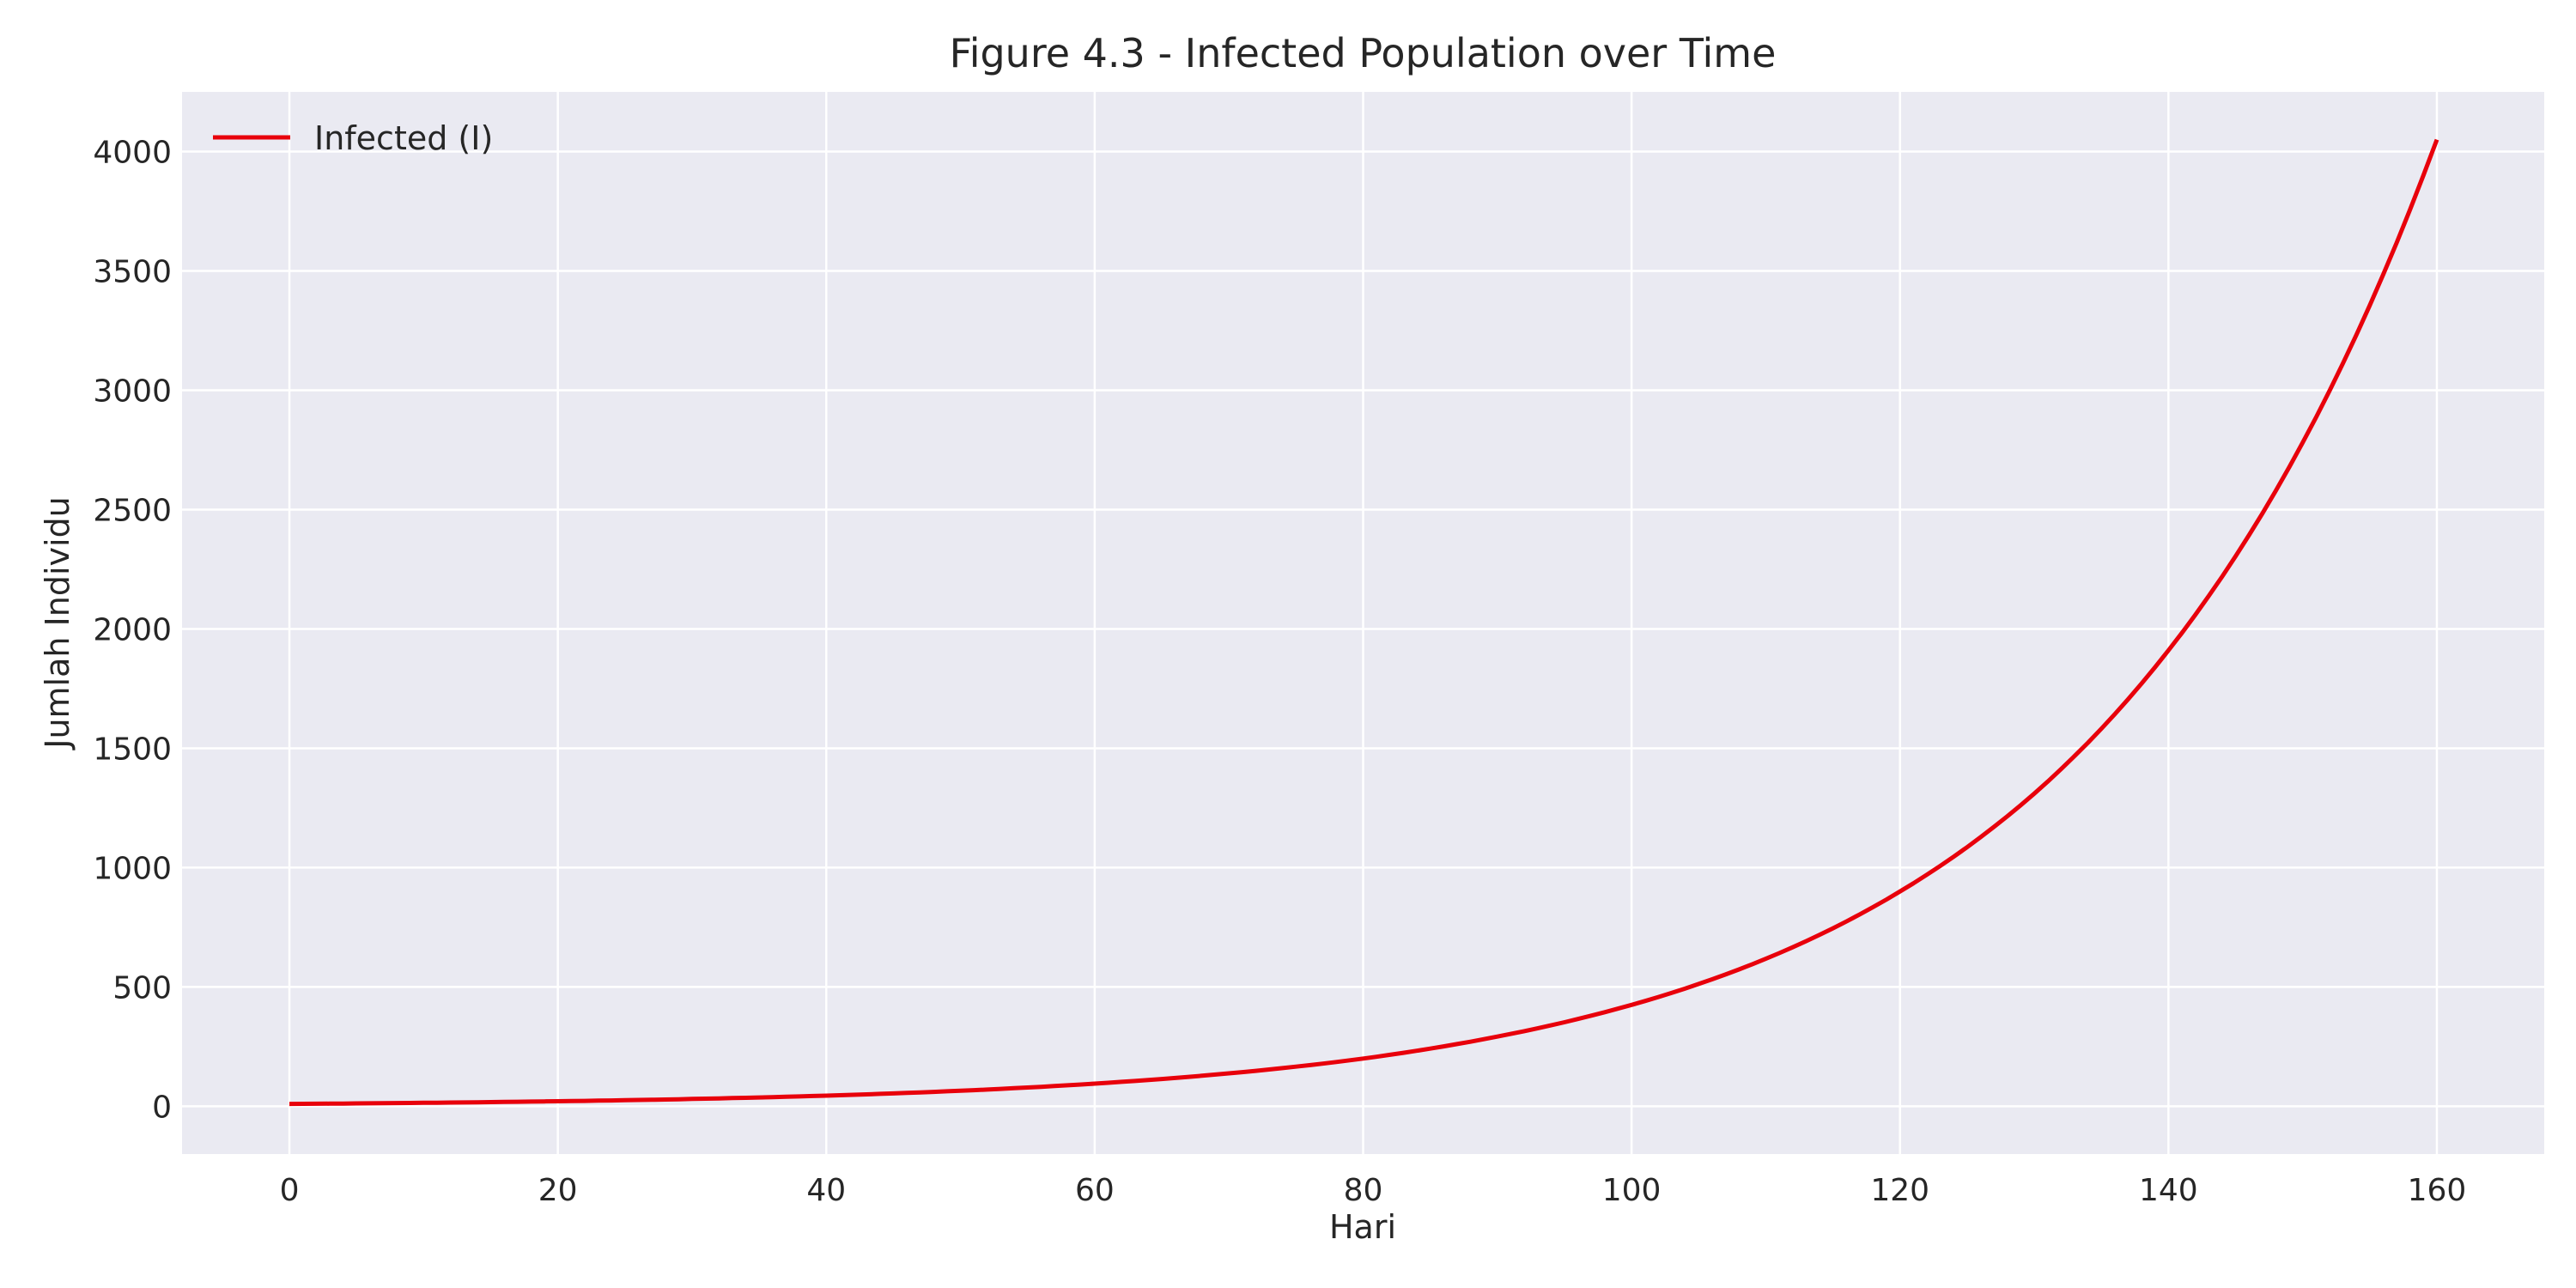  I want to click on y-tick-label: 2500, so click(132, 510).